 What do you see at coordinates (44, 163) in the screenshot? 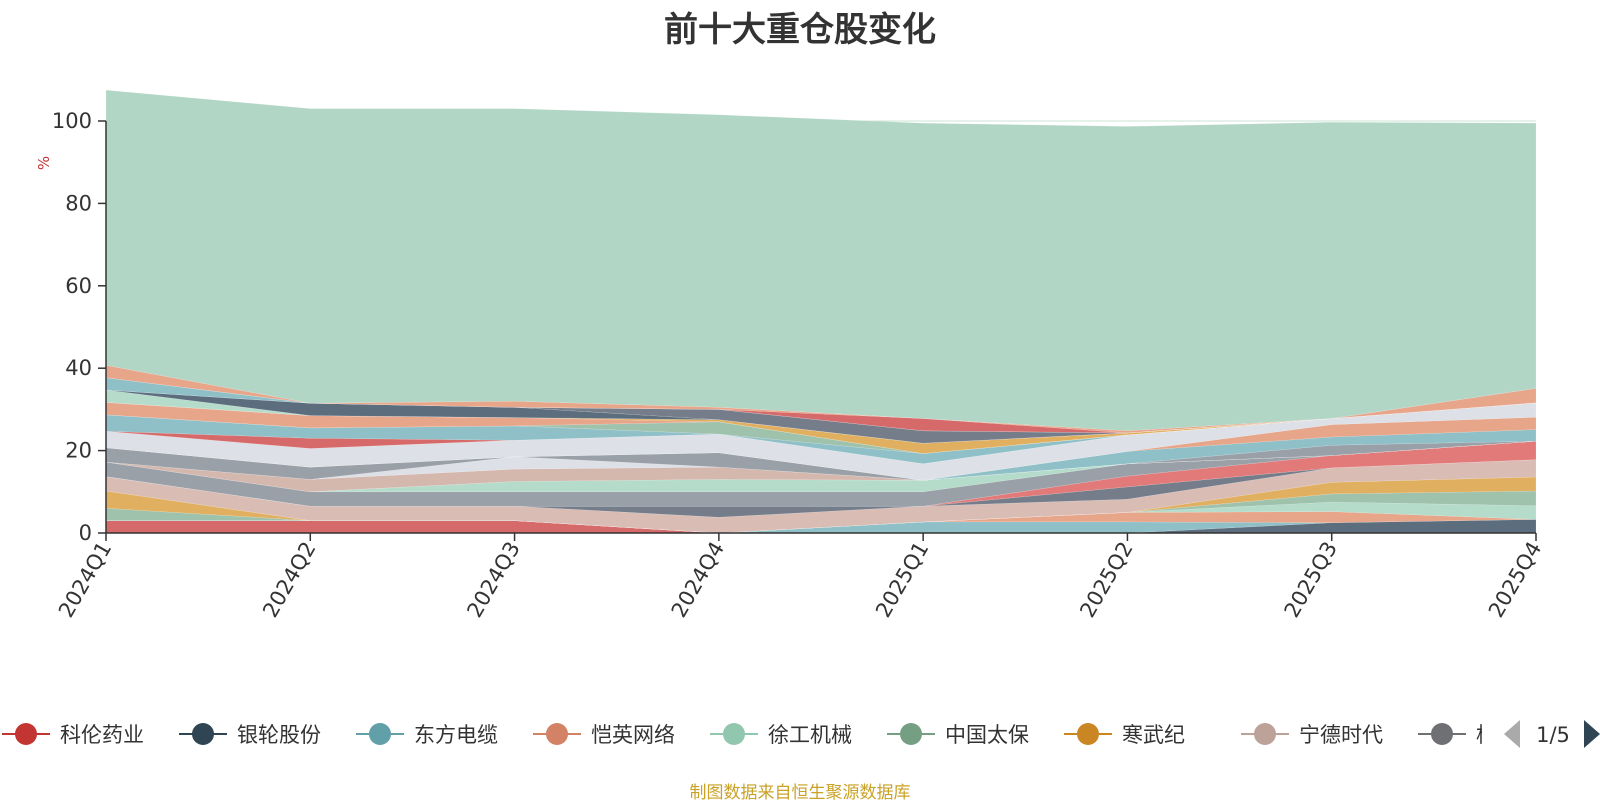
I see `y-axis-label: %` at bounding box center [44, 163].